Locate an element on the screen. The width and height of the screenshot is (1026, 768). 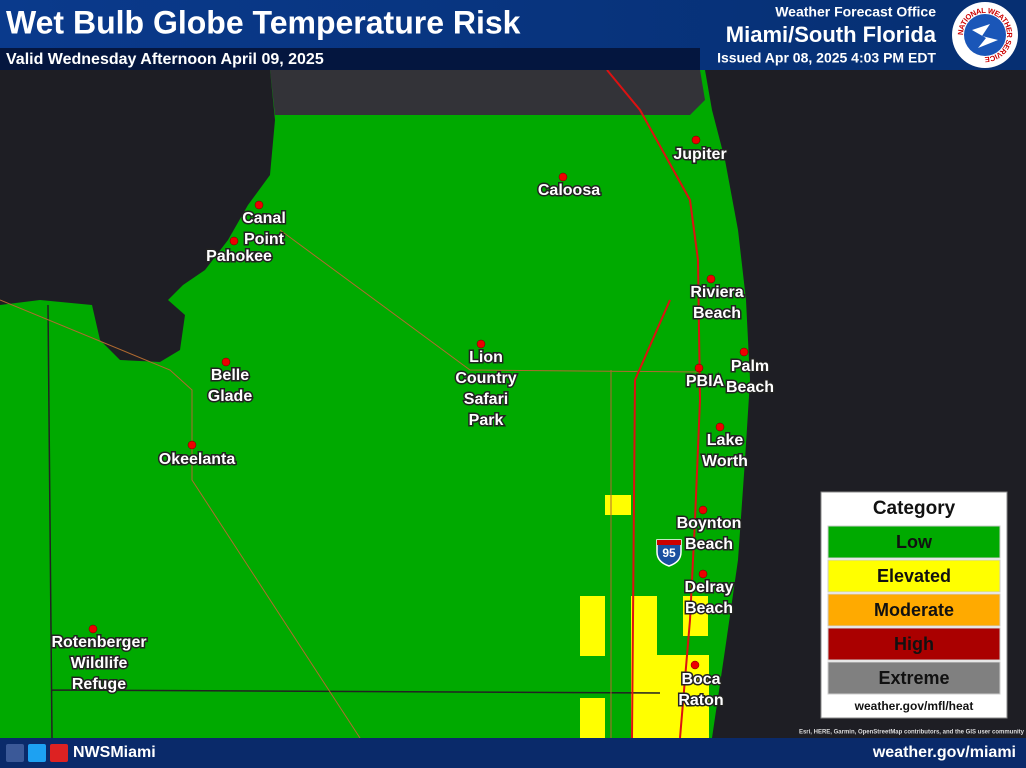
place-label: Park is located at coordinates (486, 420).